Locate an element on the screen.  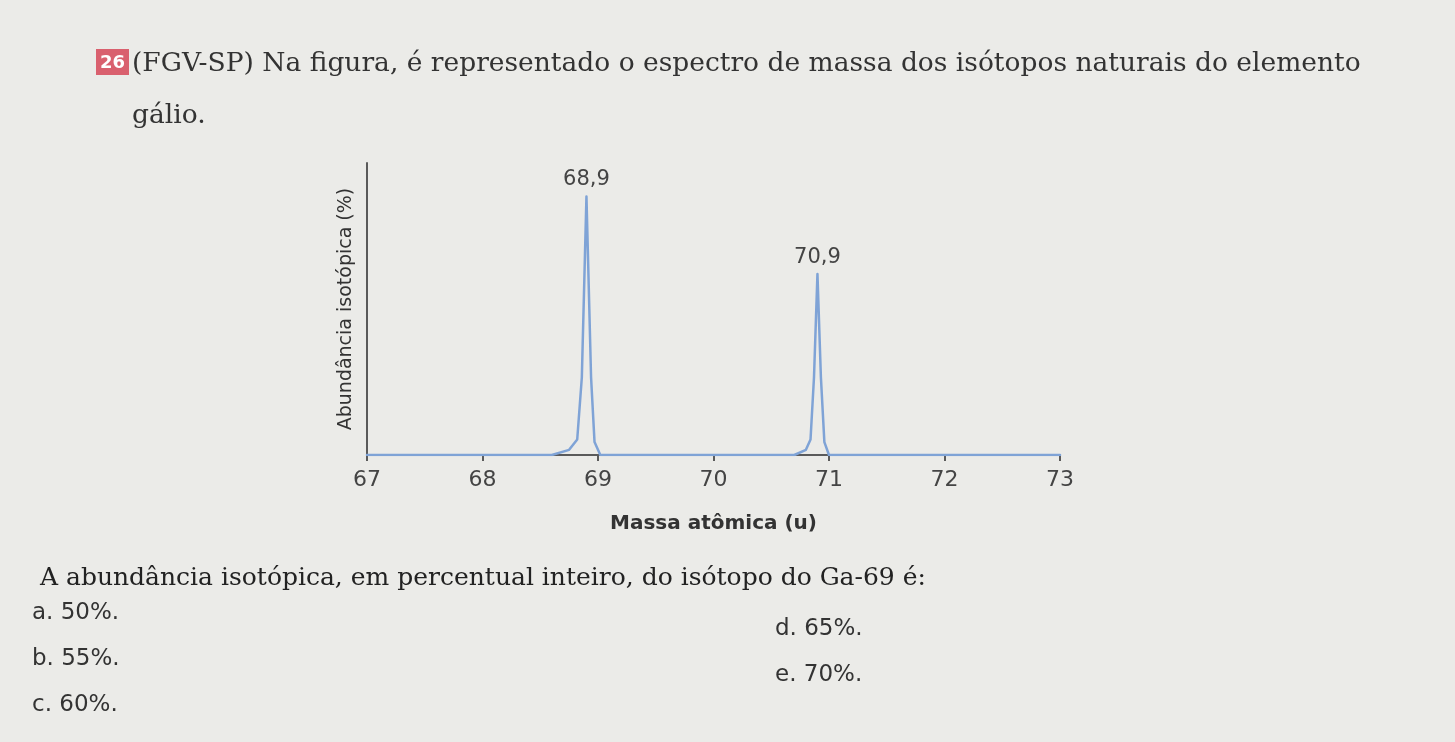
x-tick-label: 70 is located at coordinates (713, 478).